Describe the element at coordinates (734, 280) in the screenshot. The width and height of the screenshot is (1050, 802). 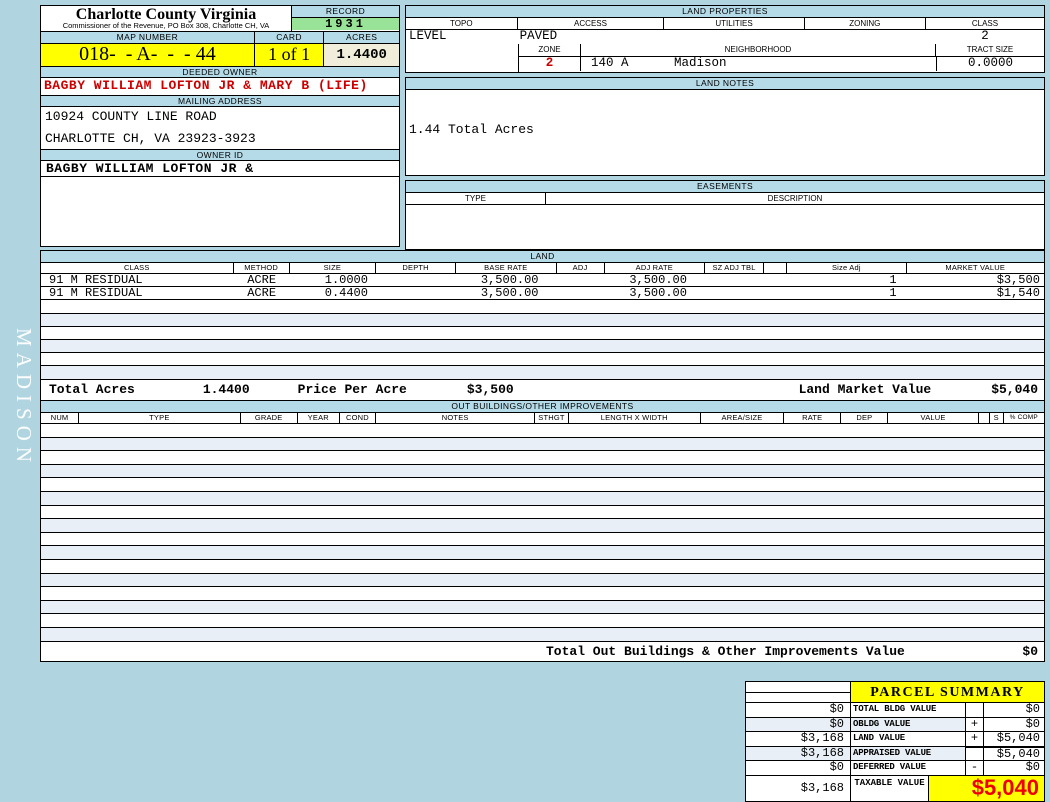
I see `land-sz-adj-tbl` at that location.